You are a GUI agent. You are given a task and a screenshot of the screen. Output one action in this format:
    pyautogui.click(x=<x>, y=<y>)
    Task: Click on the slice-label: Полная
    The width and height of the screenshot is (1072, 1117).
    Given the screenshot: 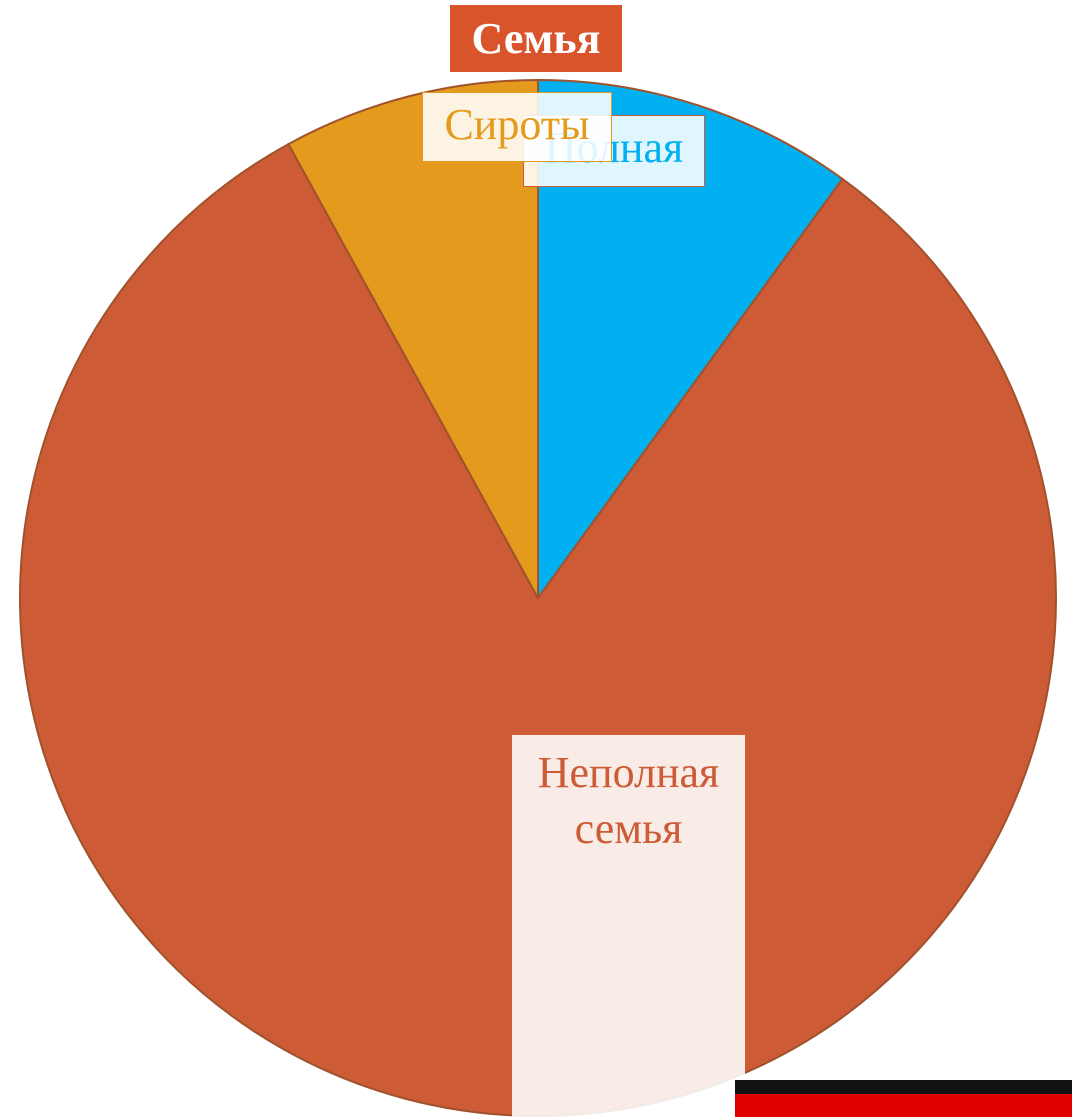 What is the action you would take?
    pyautogui.click(x=614, y=151)
    